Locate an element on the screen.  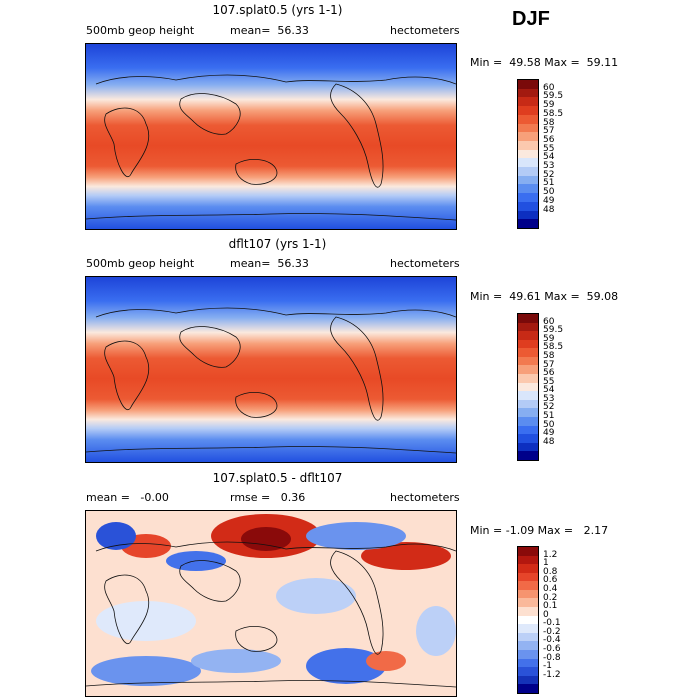
colorbar-tick-label: 0.8 is located at coordinates (550, 571).